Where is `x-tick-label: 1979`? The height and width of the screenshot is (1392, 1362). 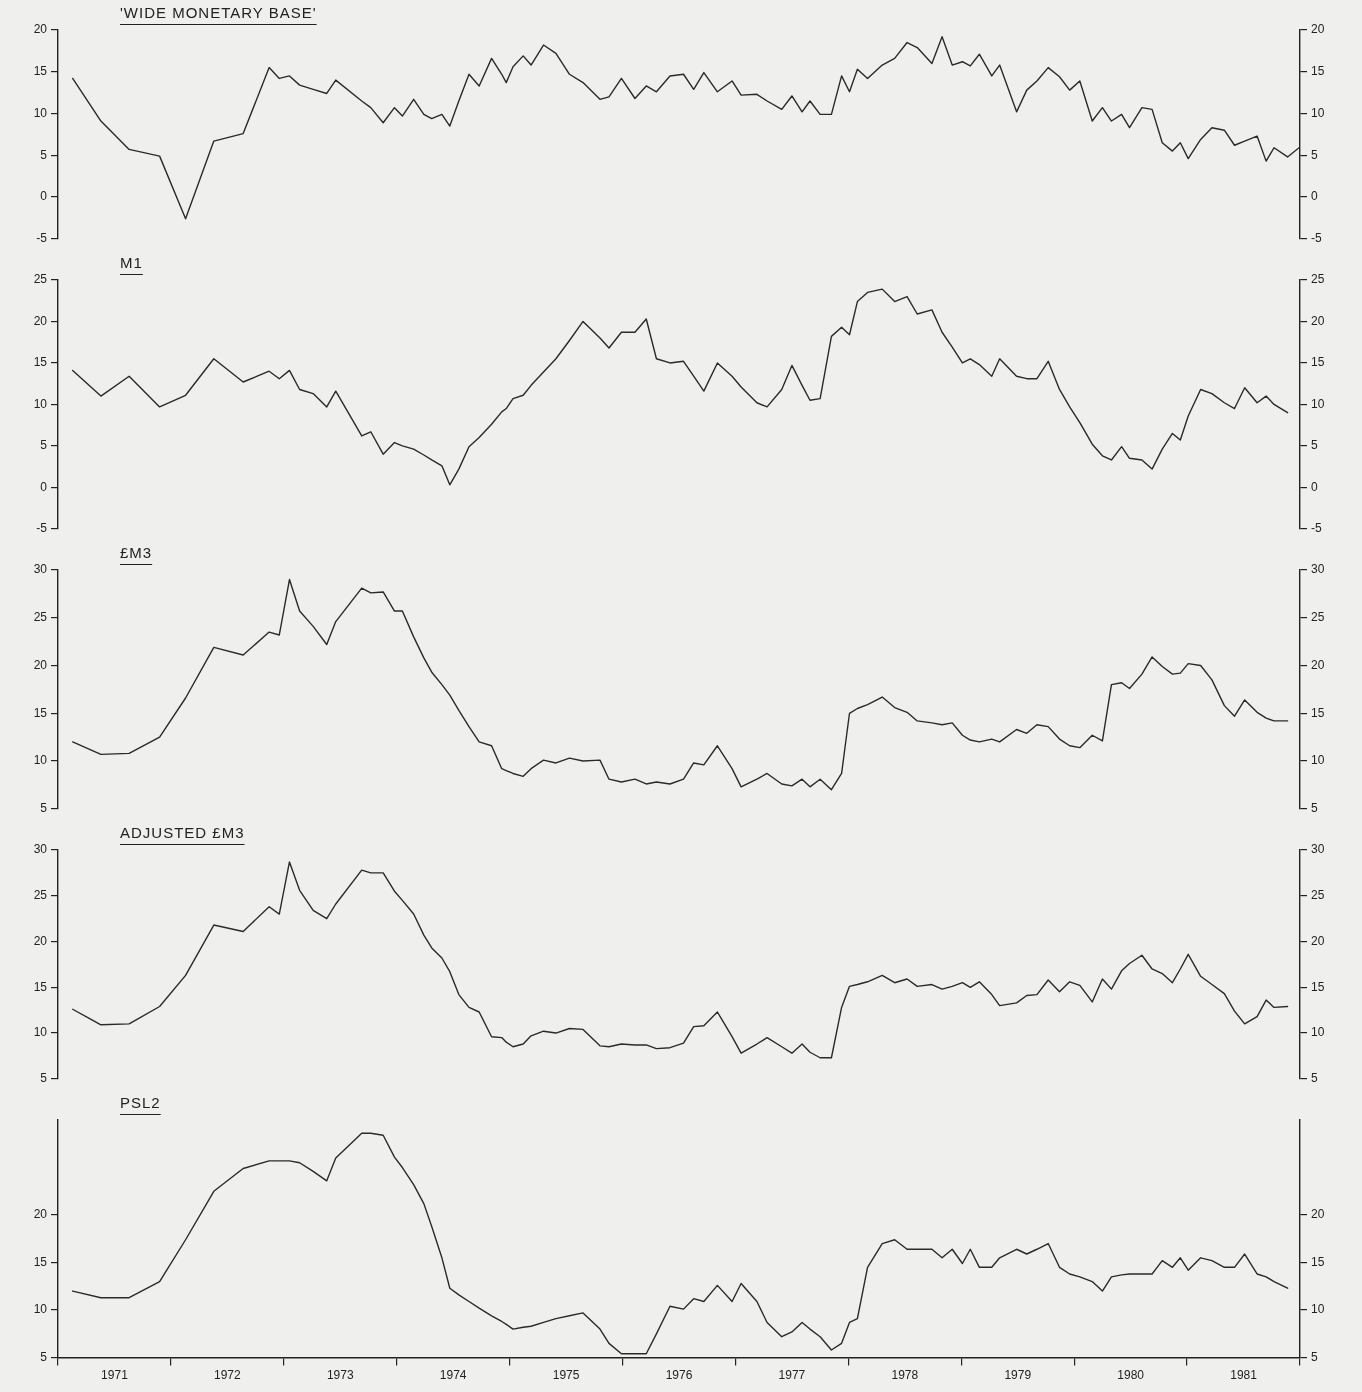
x-tick-label: 1979 is located at coordinates (1018, 1375).